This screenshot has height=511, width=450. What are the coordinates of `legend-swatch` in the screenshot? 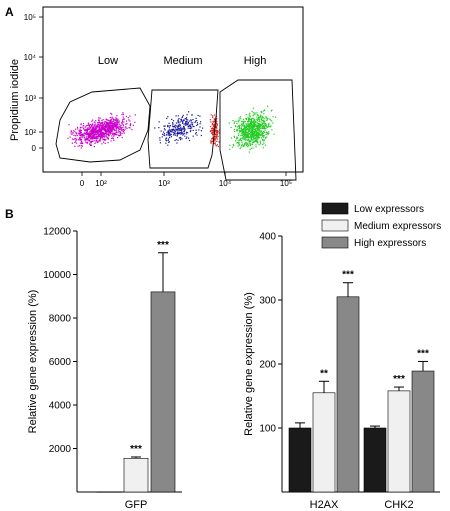 It's located at (335, 225).